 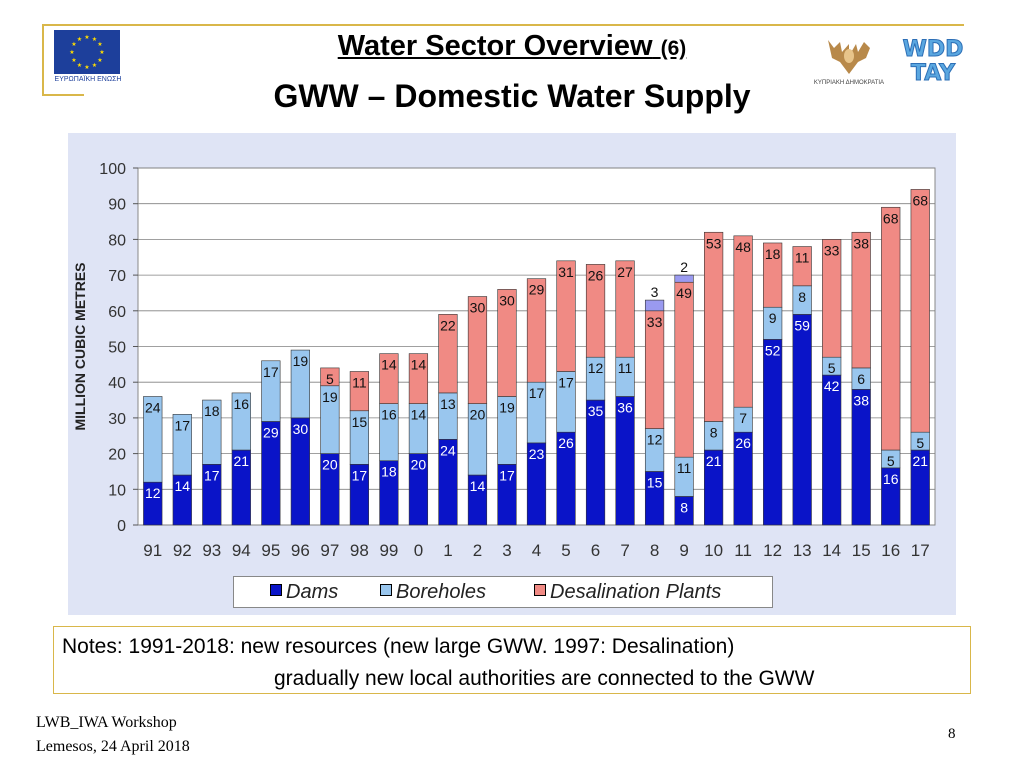 I want to click on legend-swatch-desalination, so click(x=540, y=590).